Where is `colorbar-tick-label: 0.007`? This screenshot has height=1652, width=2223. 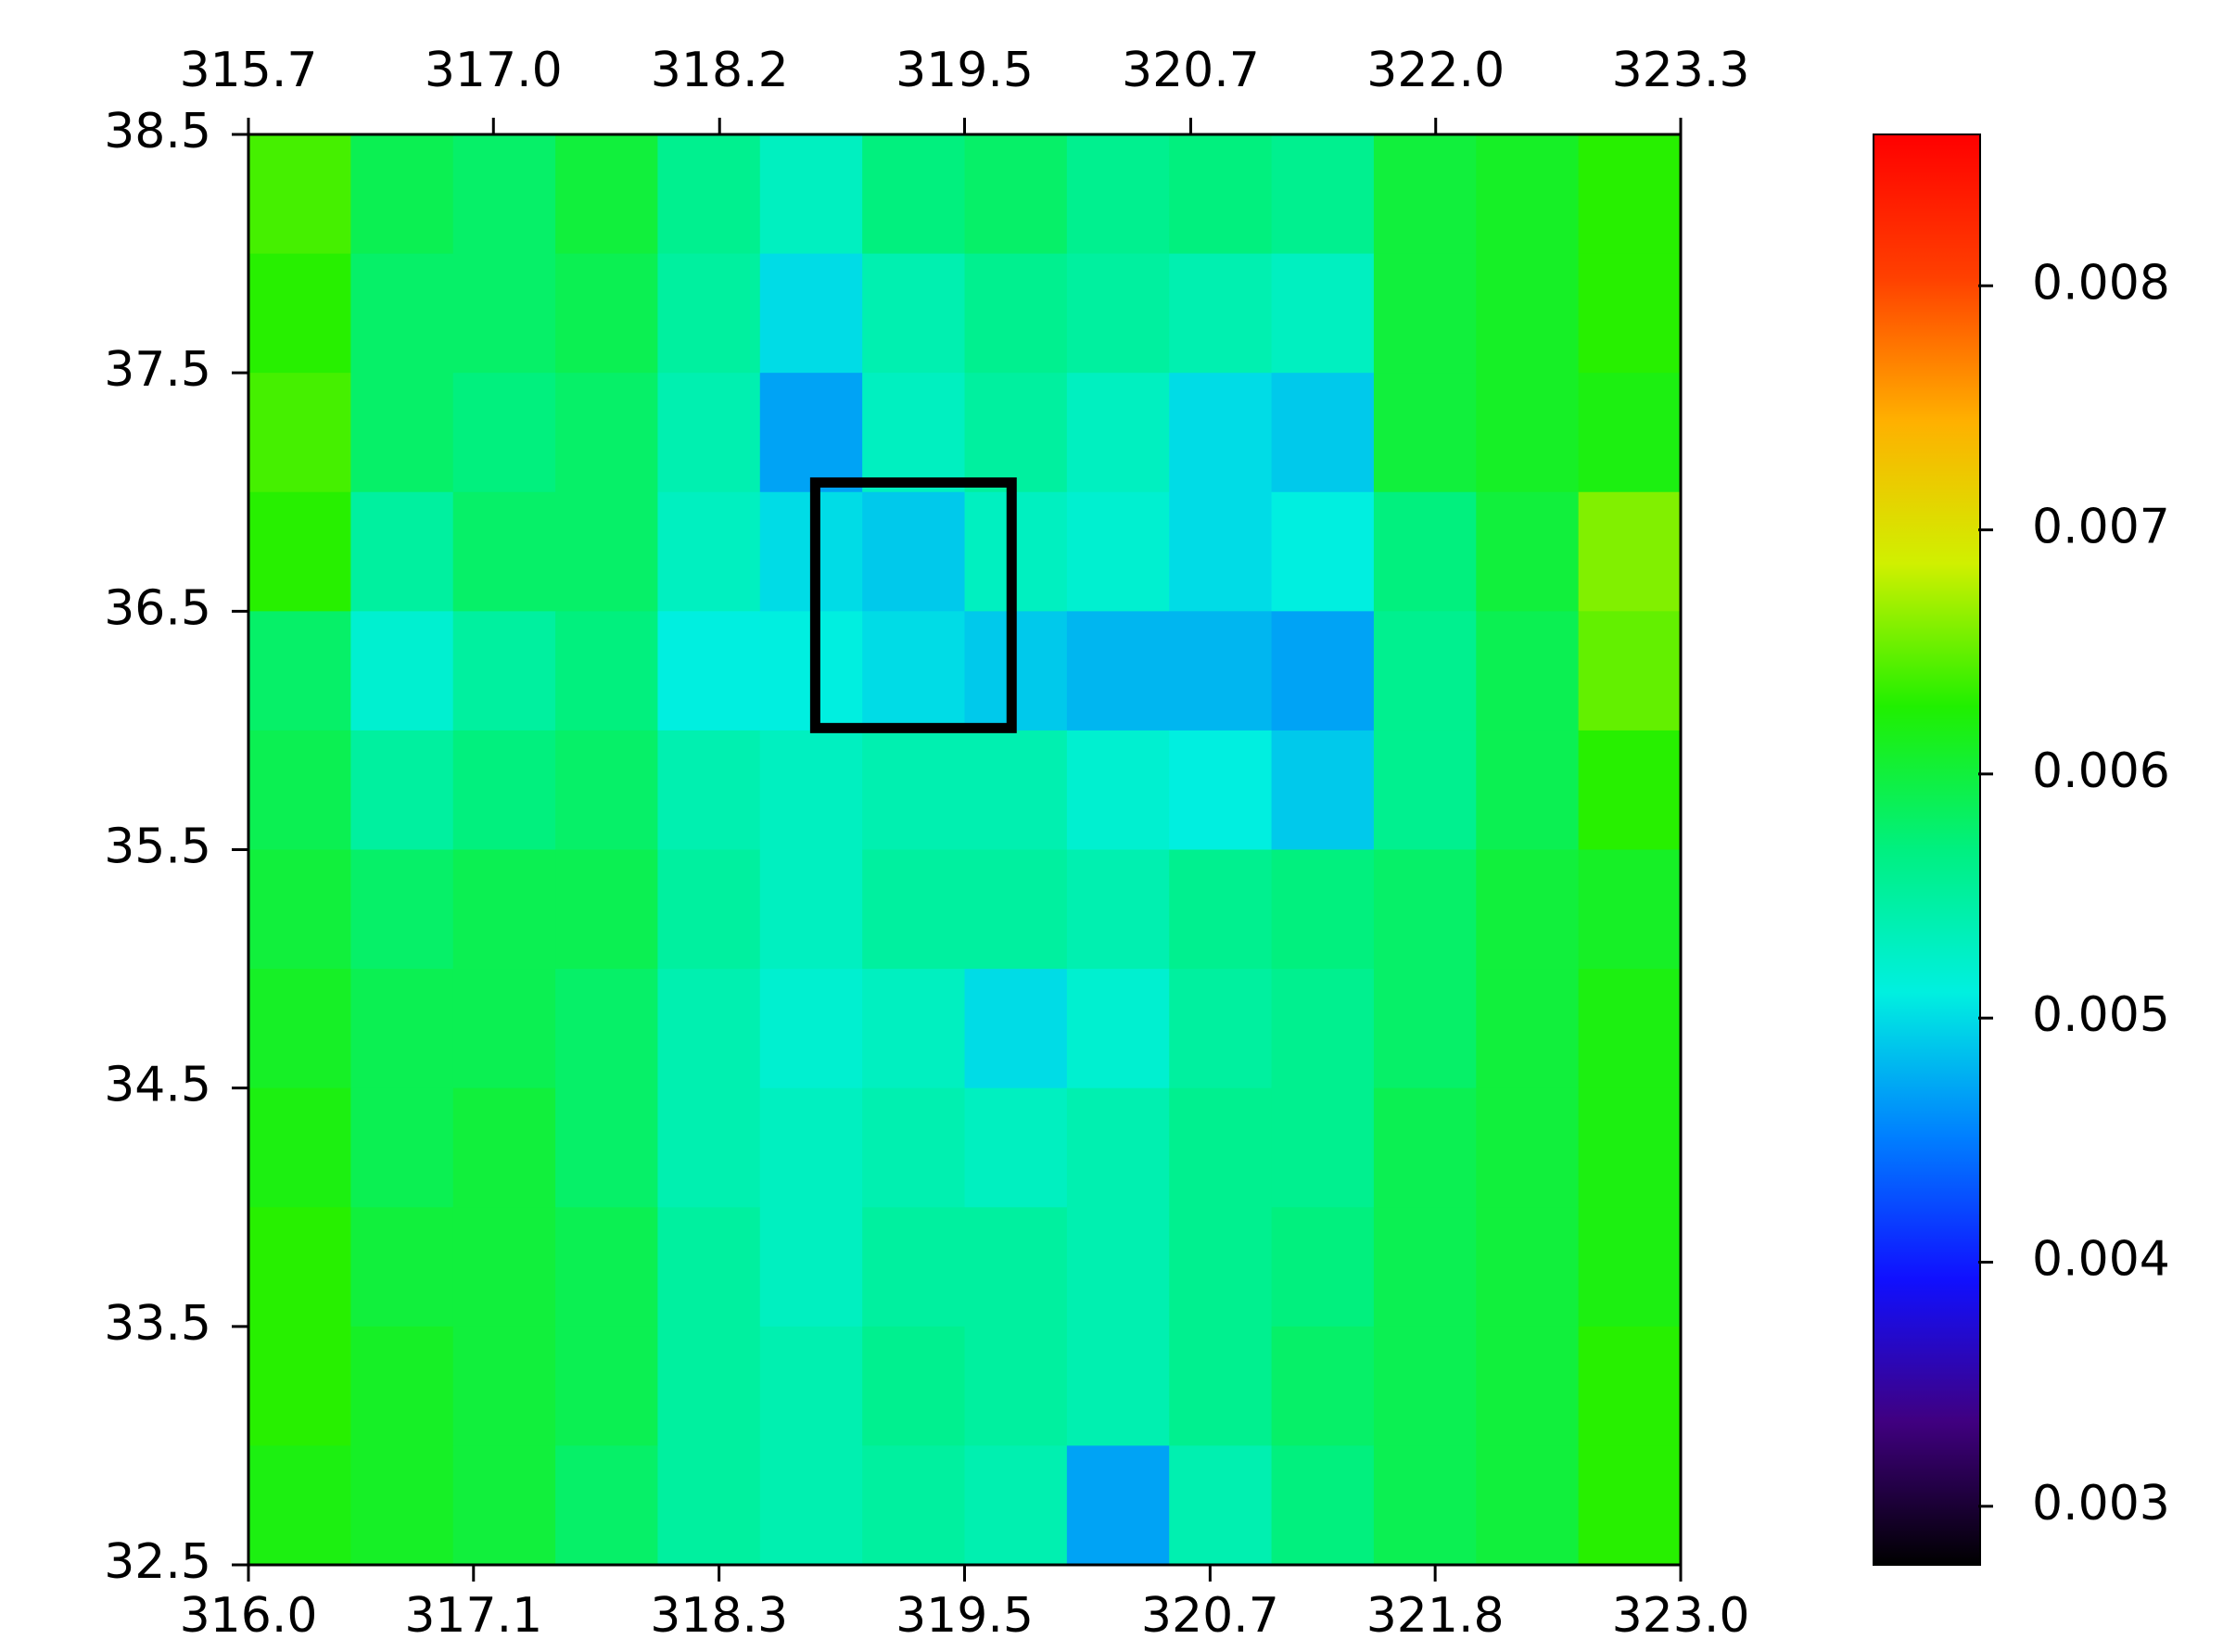 colorbar-tick-label: 0.007 is located at coordinates (2101, 527).